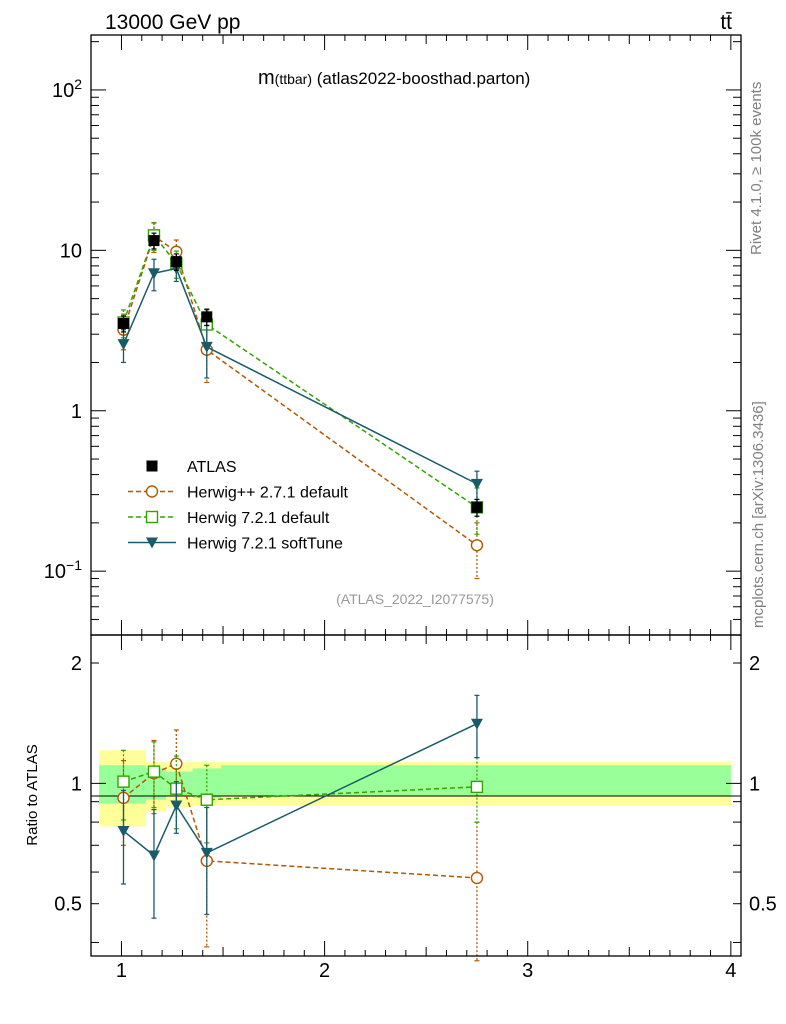 The image size is (786, 1024). What do you see at coordinates (293, 79) in the screenshot?
I see `plot-title-sub: (ttbar)` at bounding box center [293, 79].